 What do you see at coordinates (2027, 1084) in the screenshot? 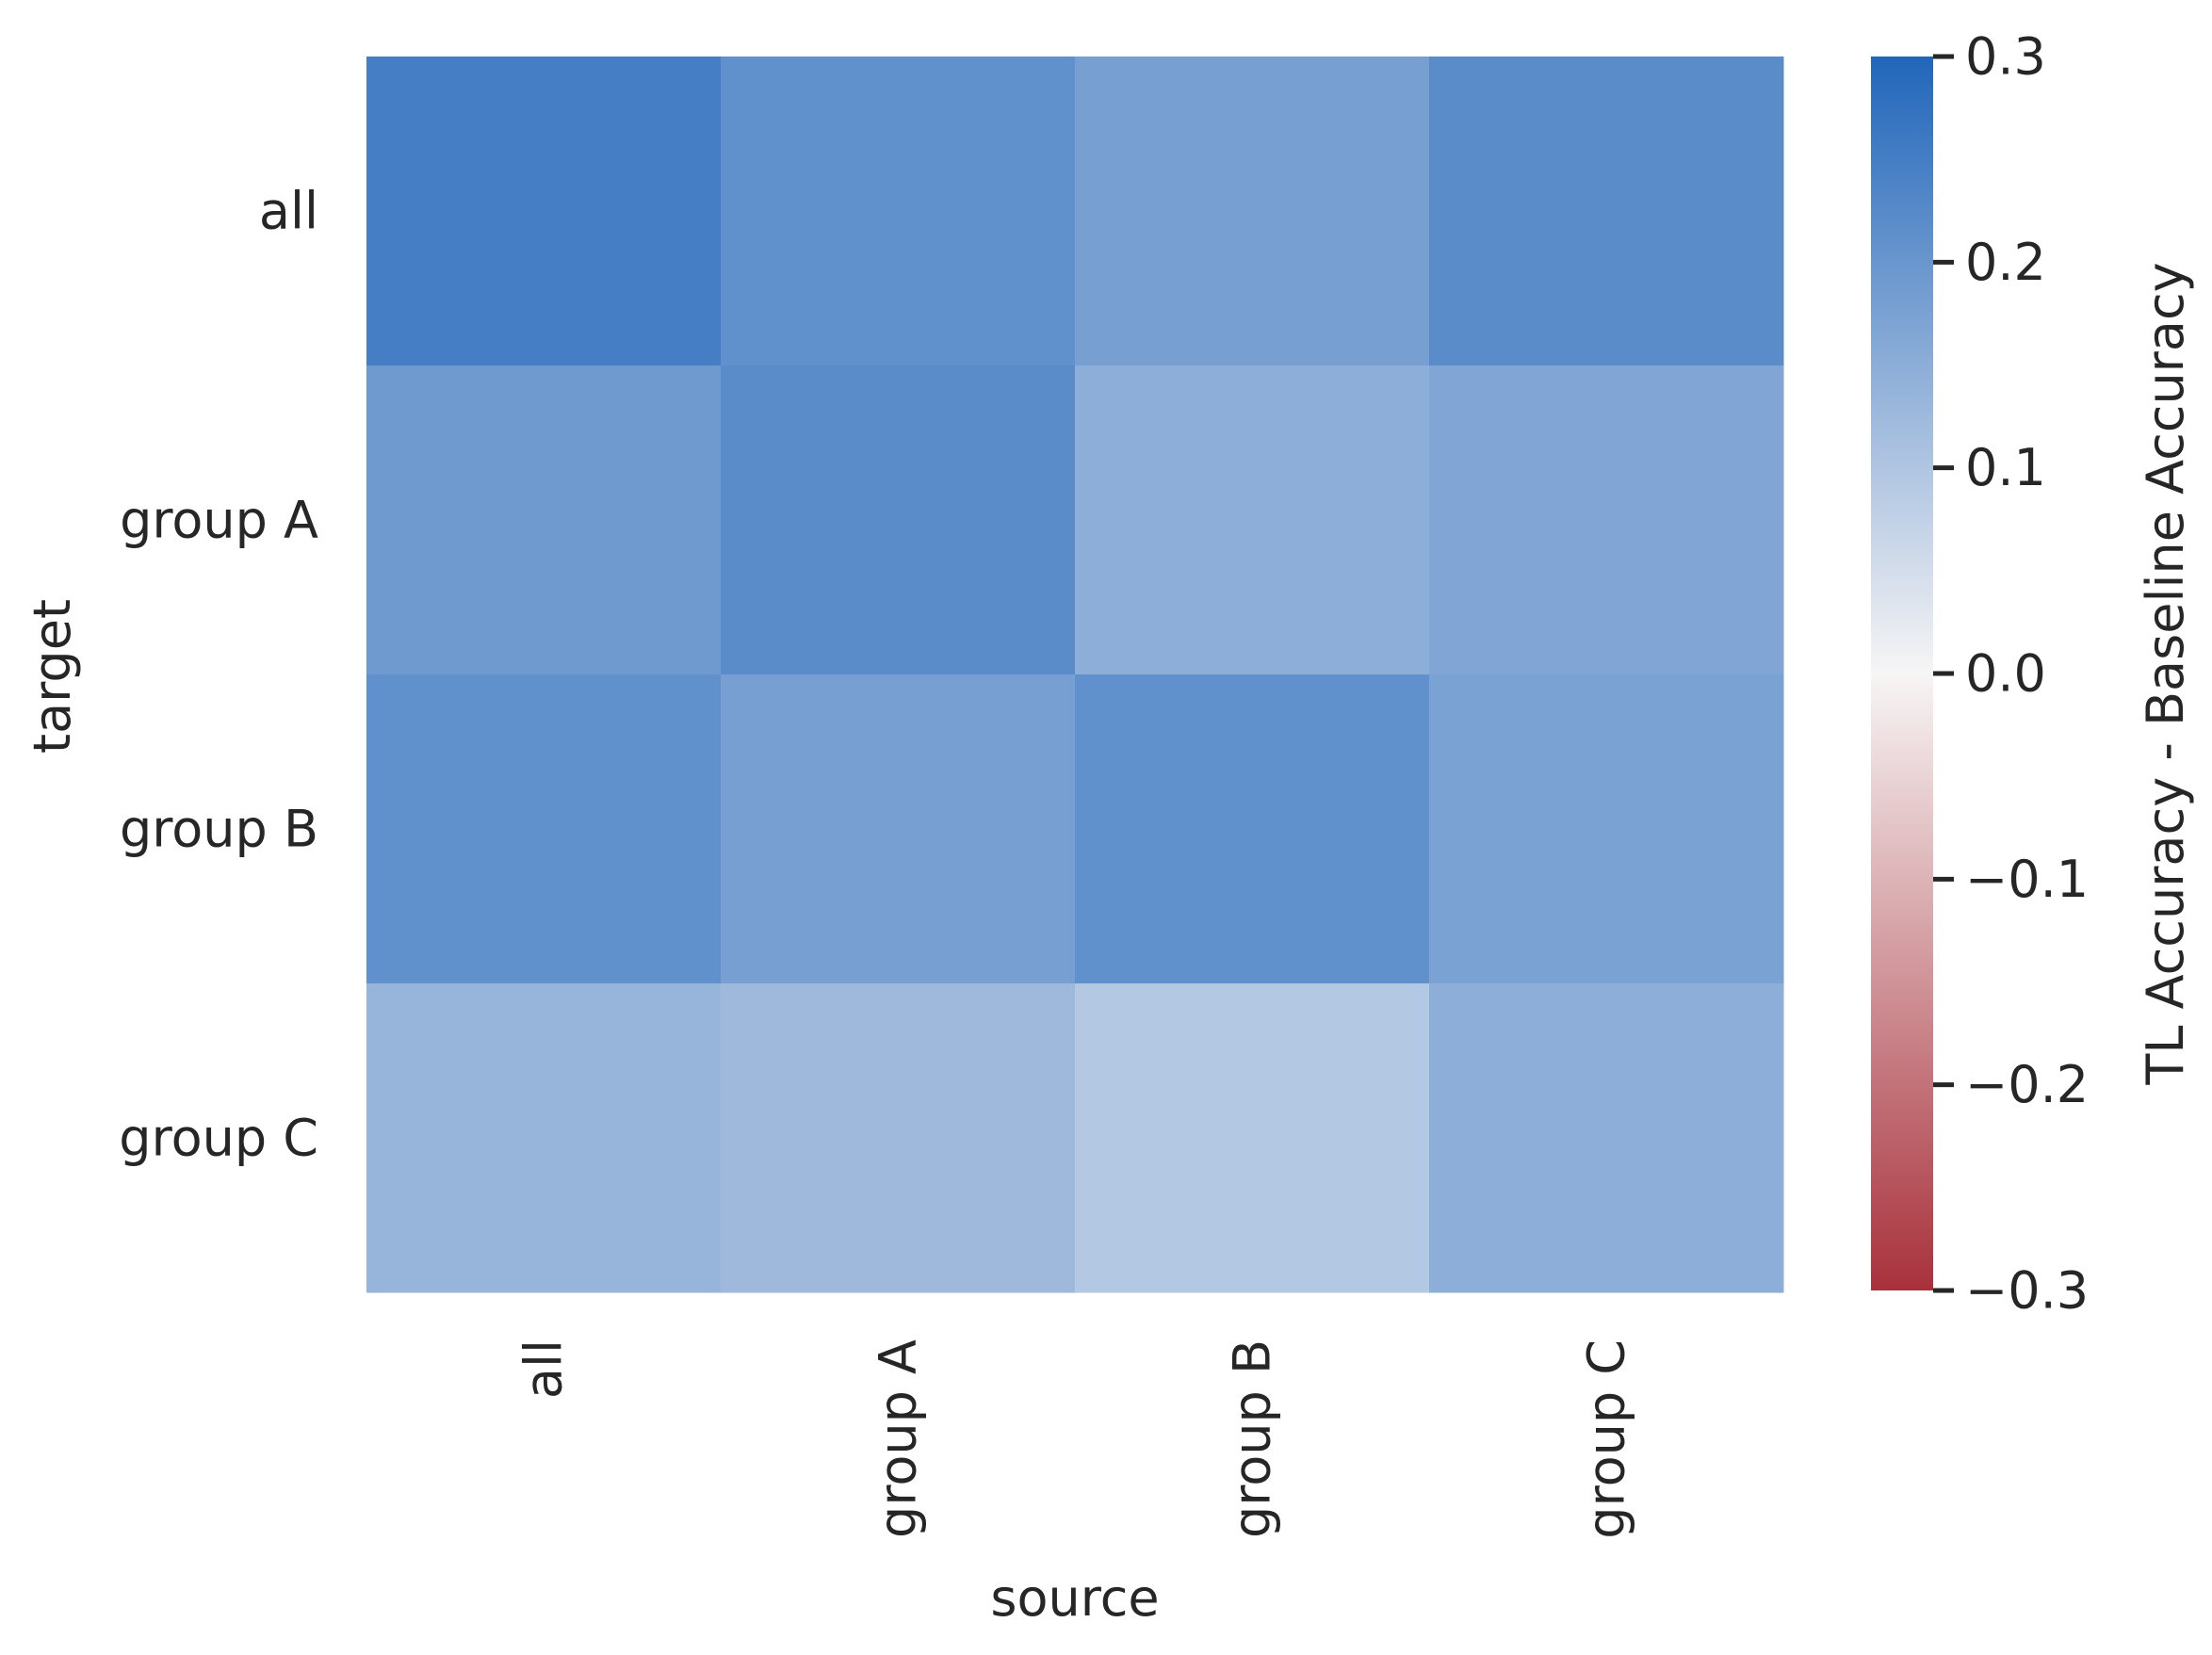
I see `colorbar-tick-label: −0.2` at bounding box center [2027, 1084].